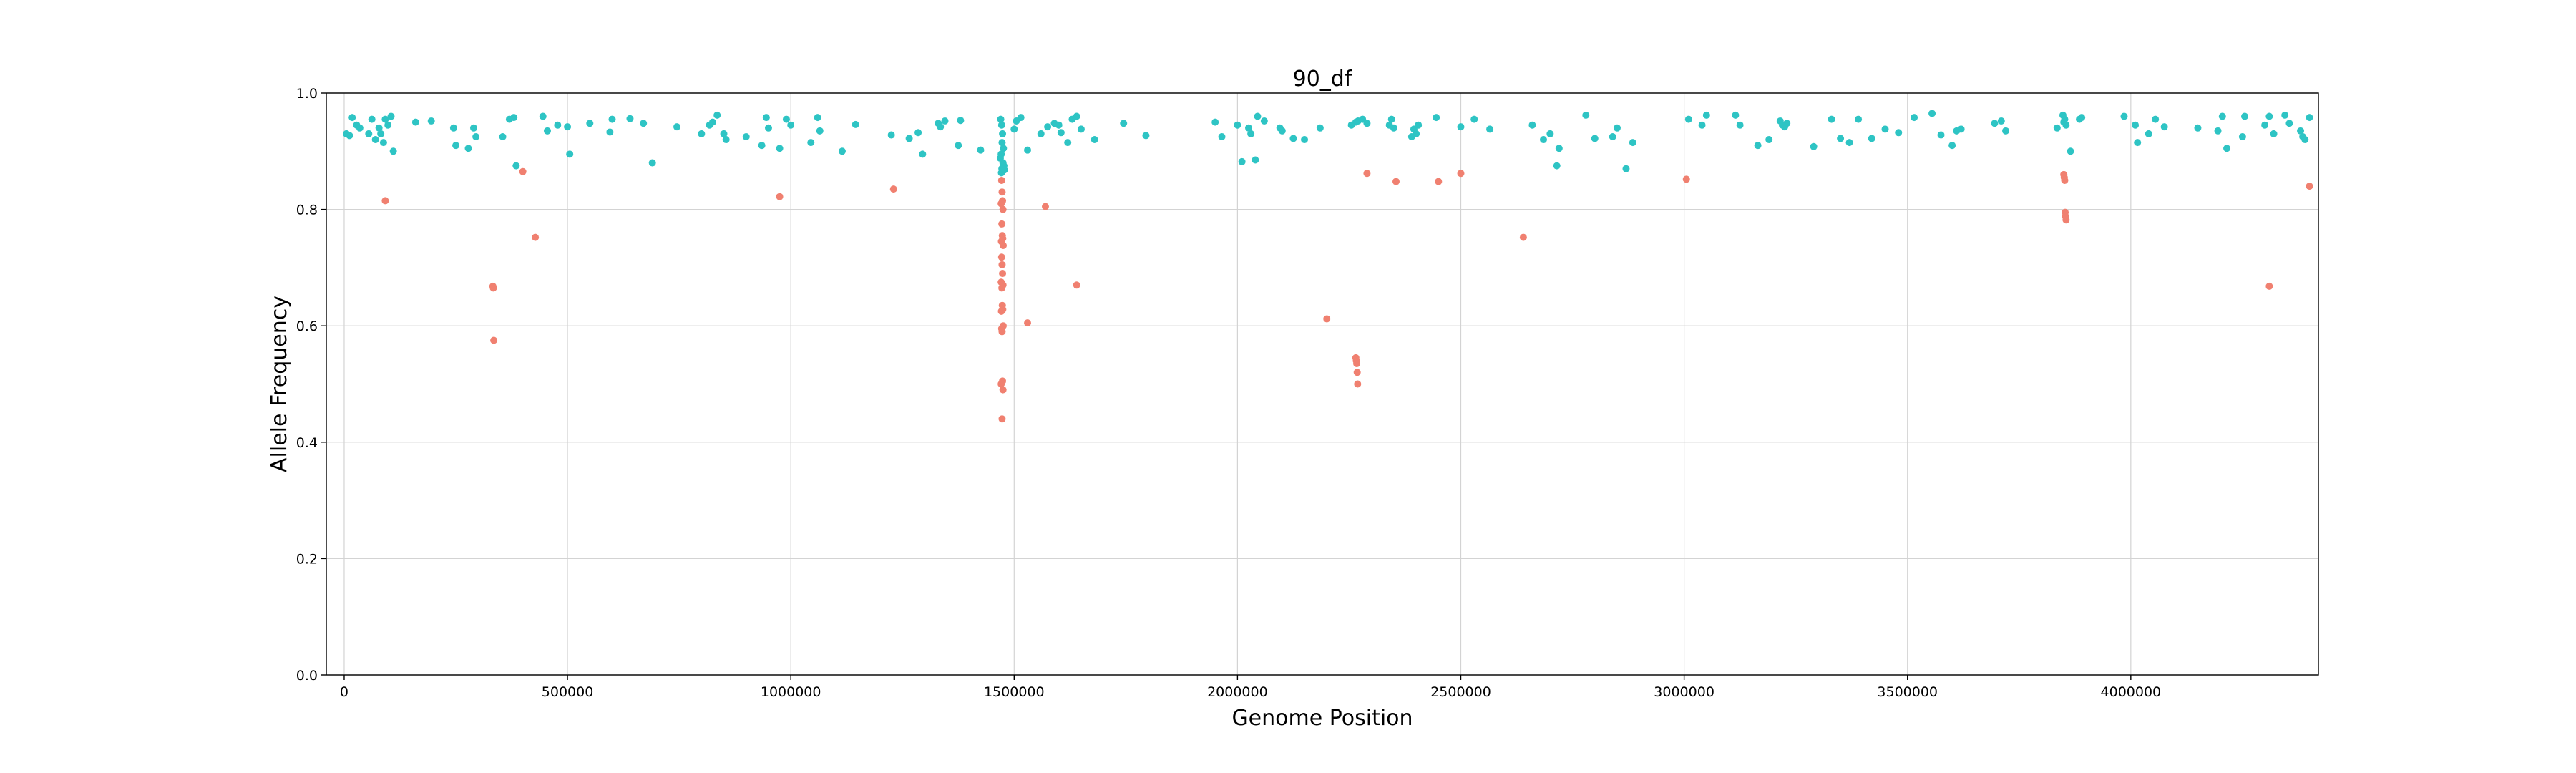 This screenshot has width=2576, height=773. Describe the element at coordinates (307, 676) in the screenshot. I see `y-tick-label: 0.0` at that location.